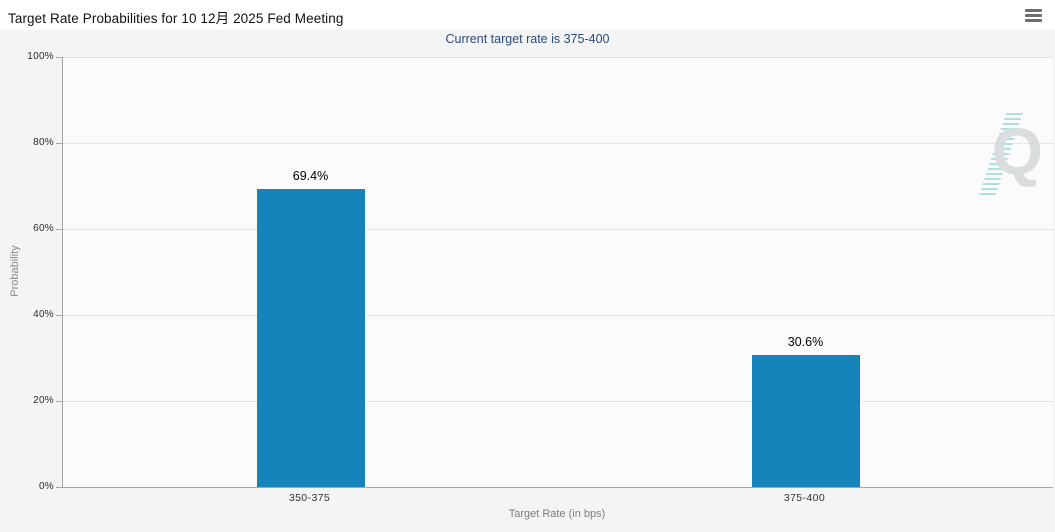 The height and width of the screenshot is (532, 1055). Describe the element at coordinates (28, 271) in the screenshot. I see `y-axis-ticks: 0% 20% 40% 60% 80% 100%` at that location.